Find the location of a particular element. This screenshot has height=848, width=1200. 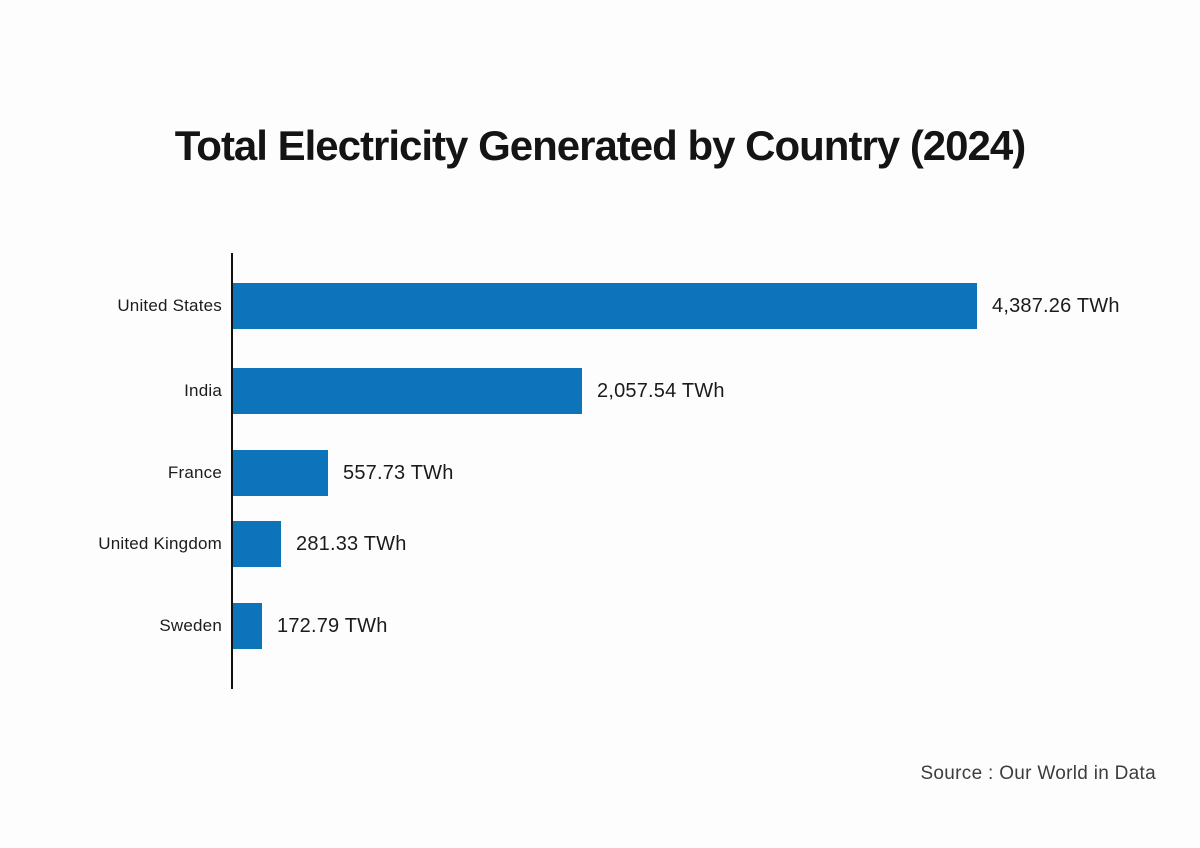

bar-sweden is located at coordinates (247, 626).